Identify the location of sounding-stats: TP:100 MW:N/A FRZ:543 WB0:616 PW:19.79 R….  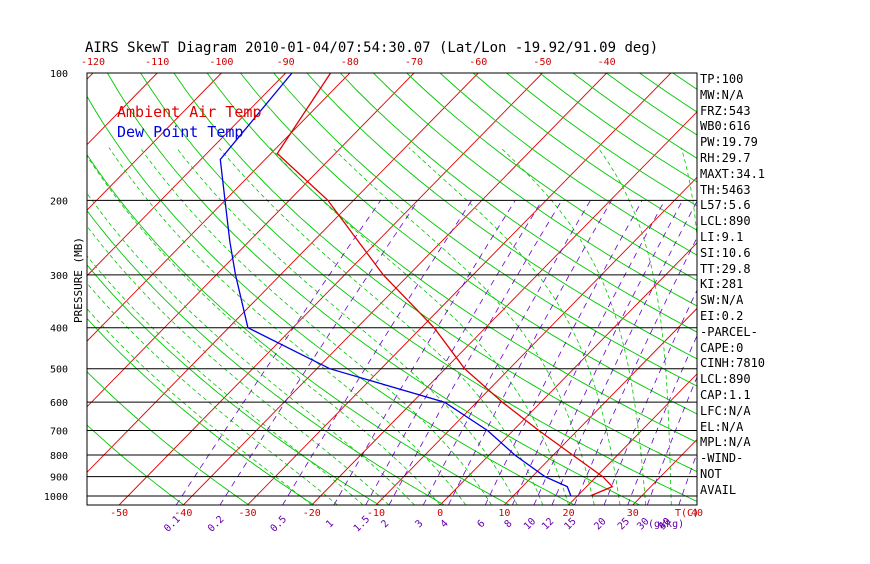
(732, 285).